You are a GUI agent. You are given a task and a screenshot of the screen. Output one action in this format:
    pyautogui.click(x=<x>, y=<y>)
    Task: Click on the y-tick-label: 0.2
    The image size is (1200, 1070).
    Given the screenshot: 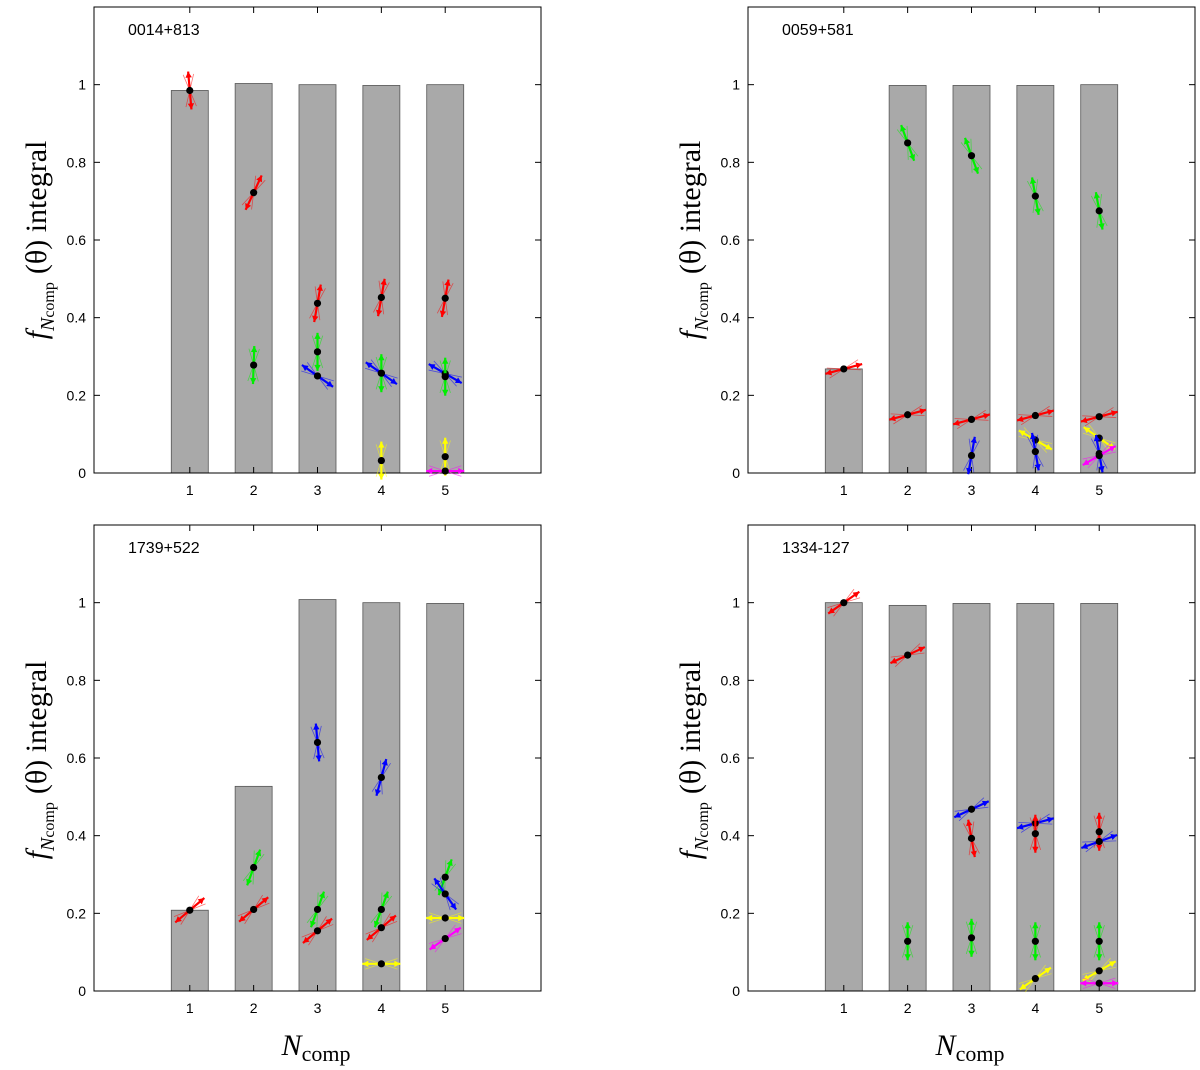 What is the action you would take?
    pyautogui.click(x=731, y=913)
    